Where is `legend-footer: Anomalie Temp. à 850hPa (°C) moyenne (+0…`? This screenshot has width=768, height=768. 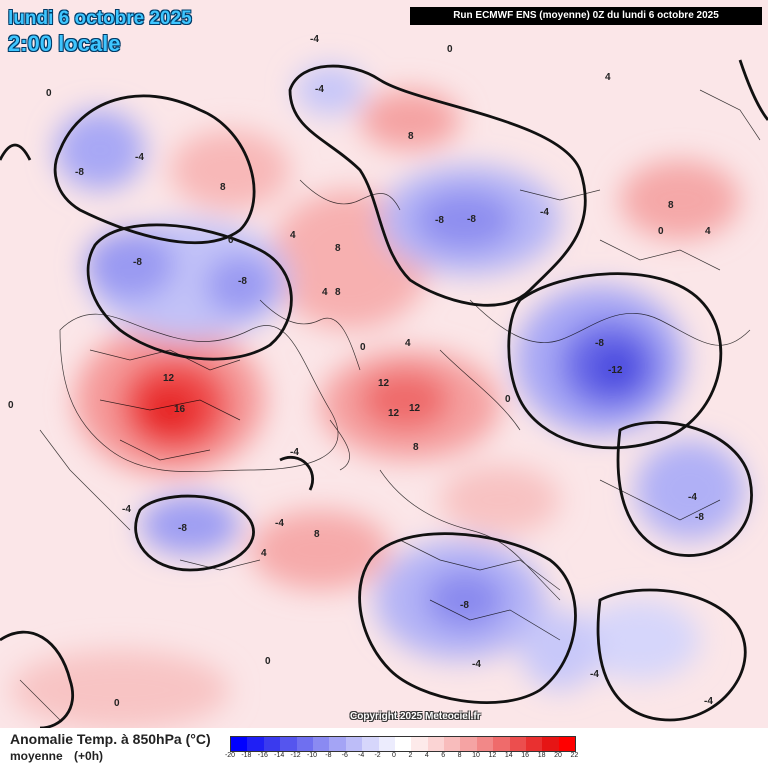 legend-footer: Anomalie Temp. à 850hPa (°C) moyenne (+0… is located at coordinates (384, 748).